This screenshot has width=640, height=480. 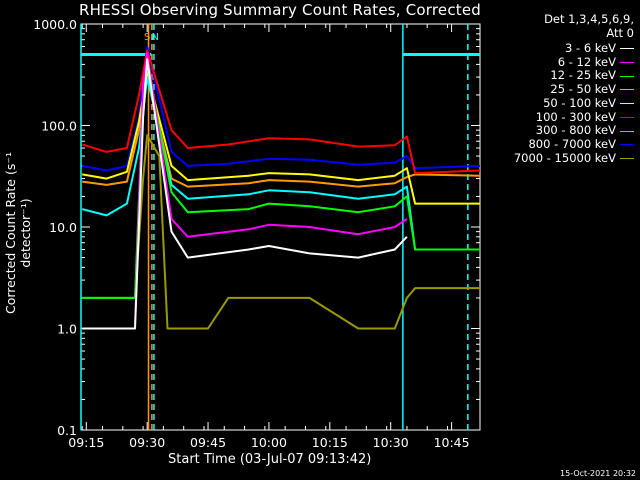 I want to click on series-line, so click(x=281, y=132).